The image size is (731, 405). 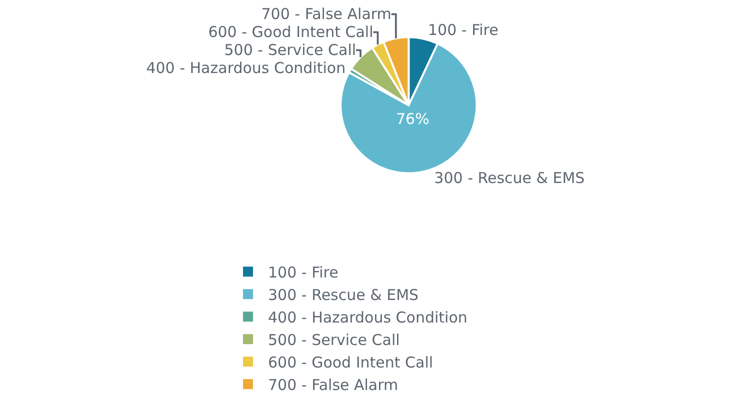 I want to click on slice-label: 600 - Good Intent Call, so click(x=291, y=32).